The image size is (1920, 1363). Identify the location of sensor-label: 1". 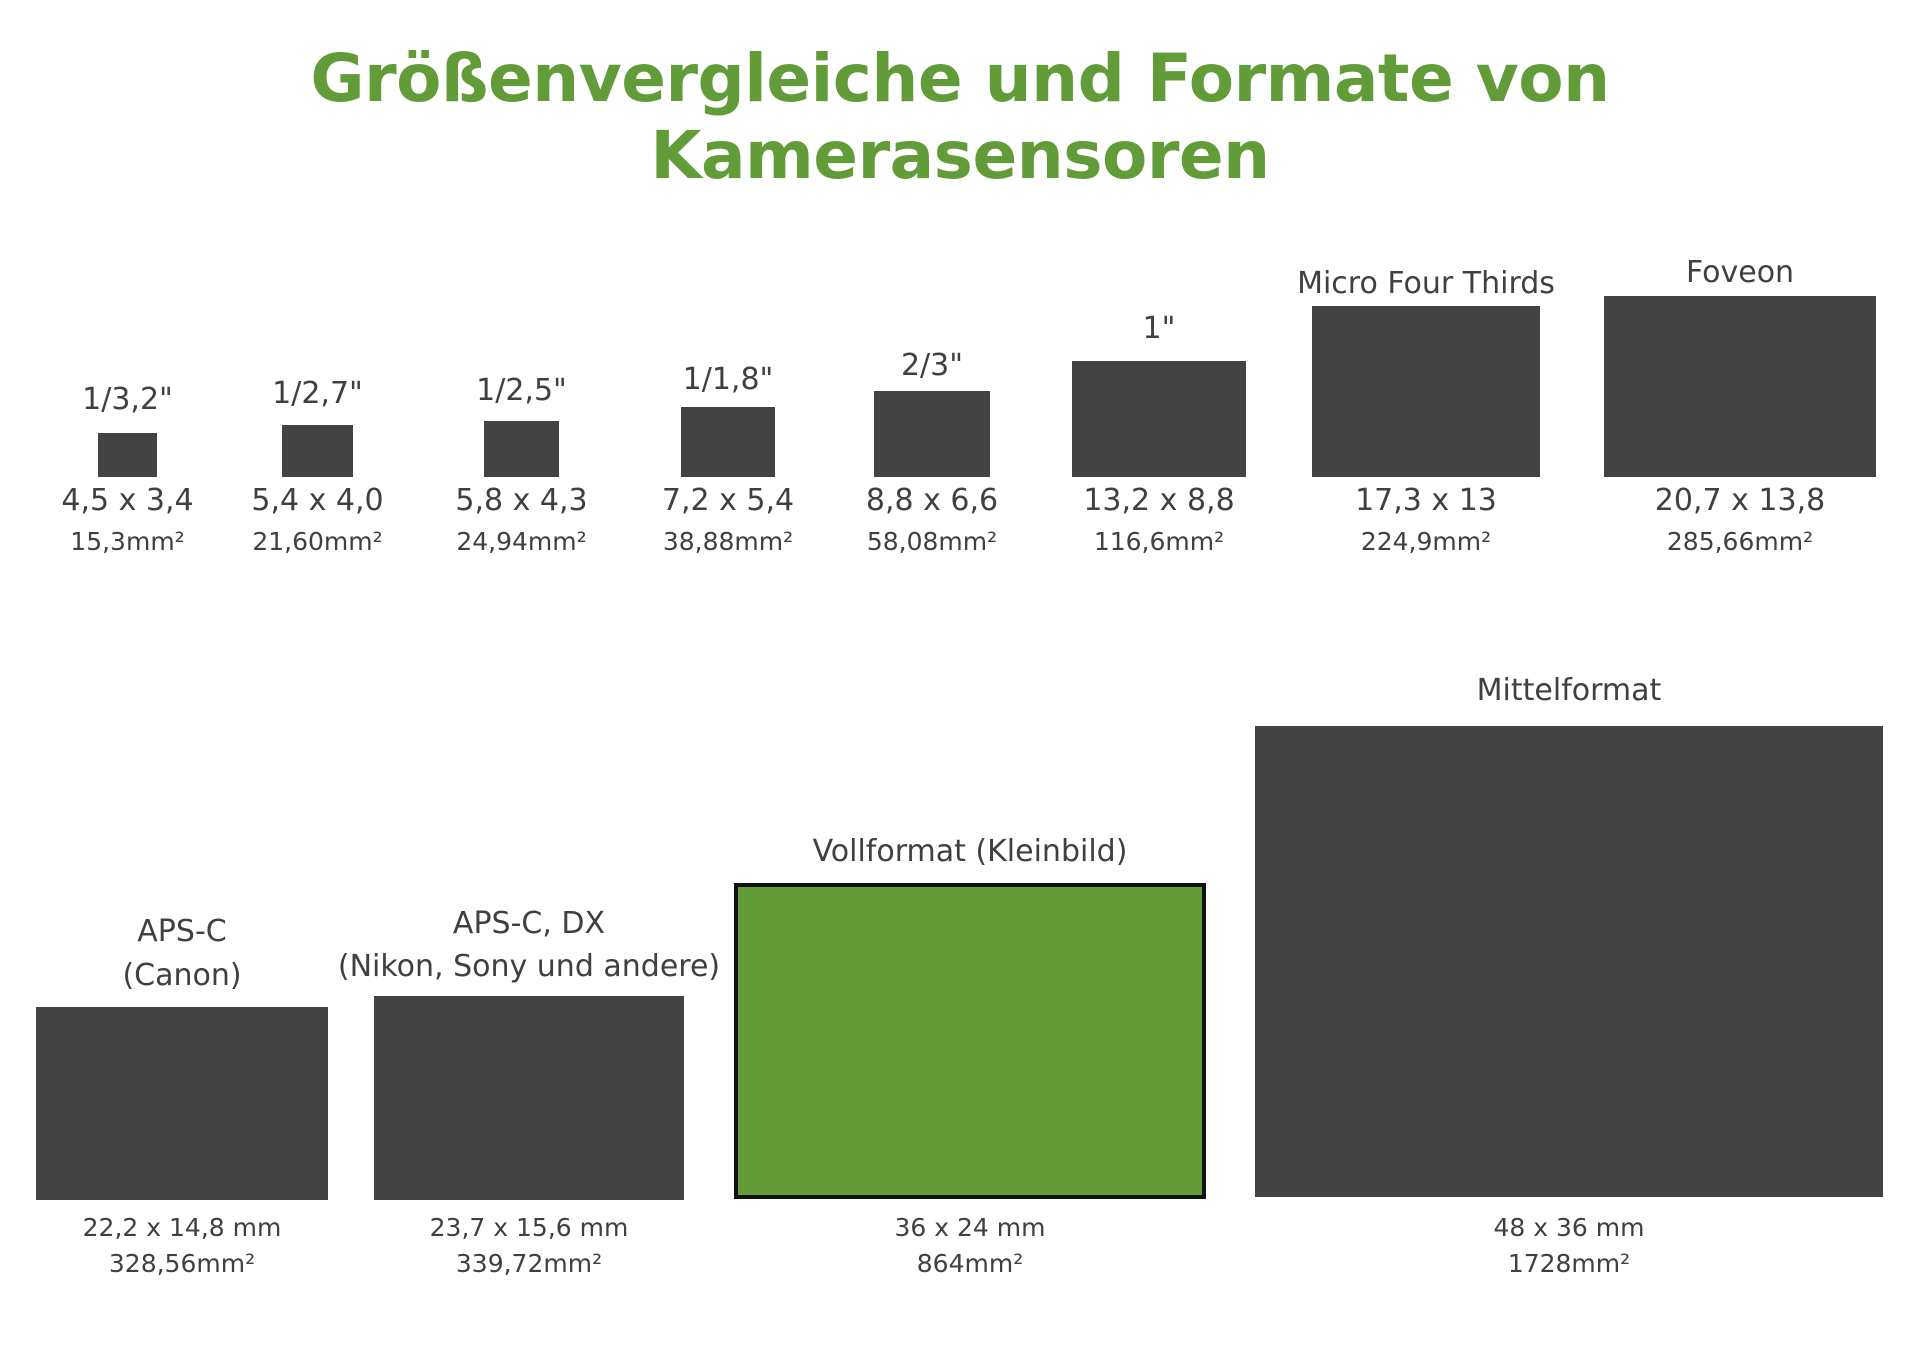
(1159, 328).